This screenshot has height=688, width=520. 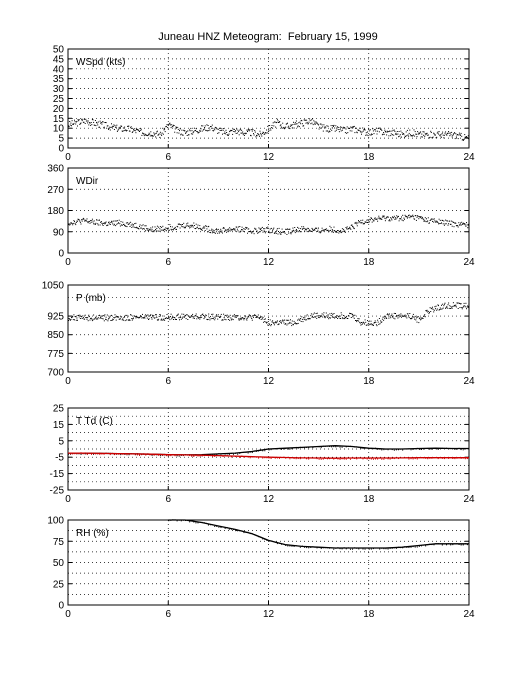 I want to click on x-tick-label: 12, so click(x=269, y=157).